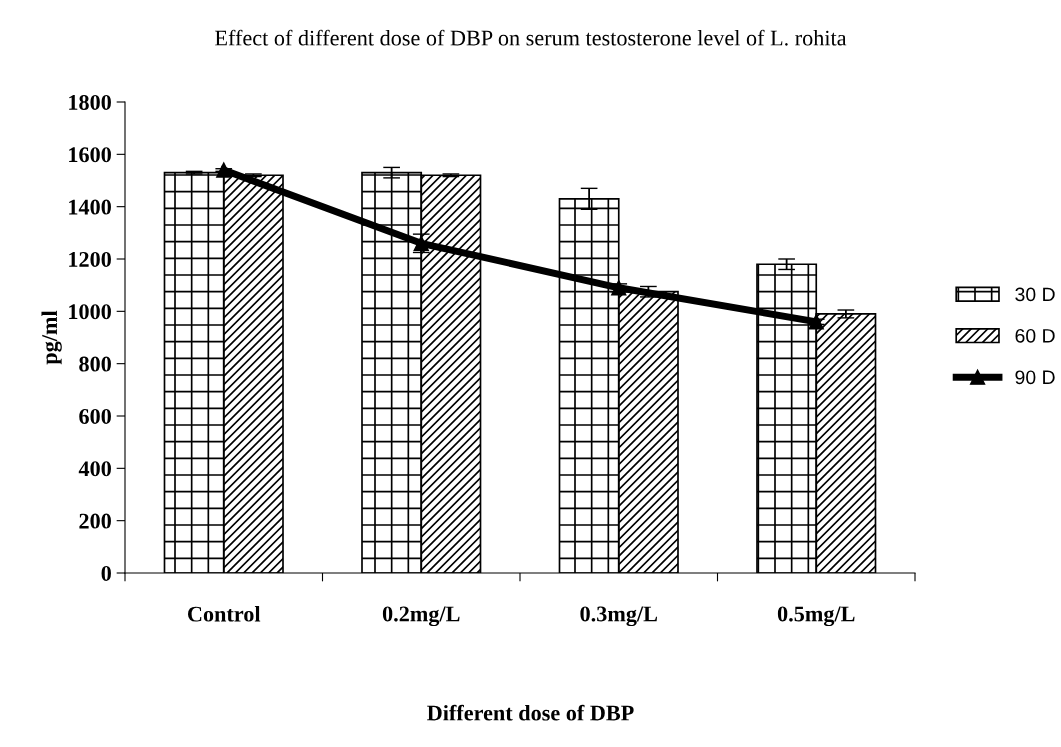  What do you see at coordinates (90, 207) in the screenshot?
I see `y-tick-label: 1400` at bounding box center [90, 207].